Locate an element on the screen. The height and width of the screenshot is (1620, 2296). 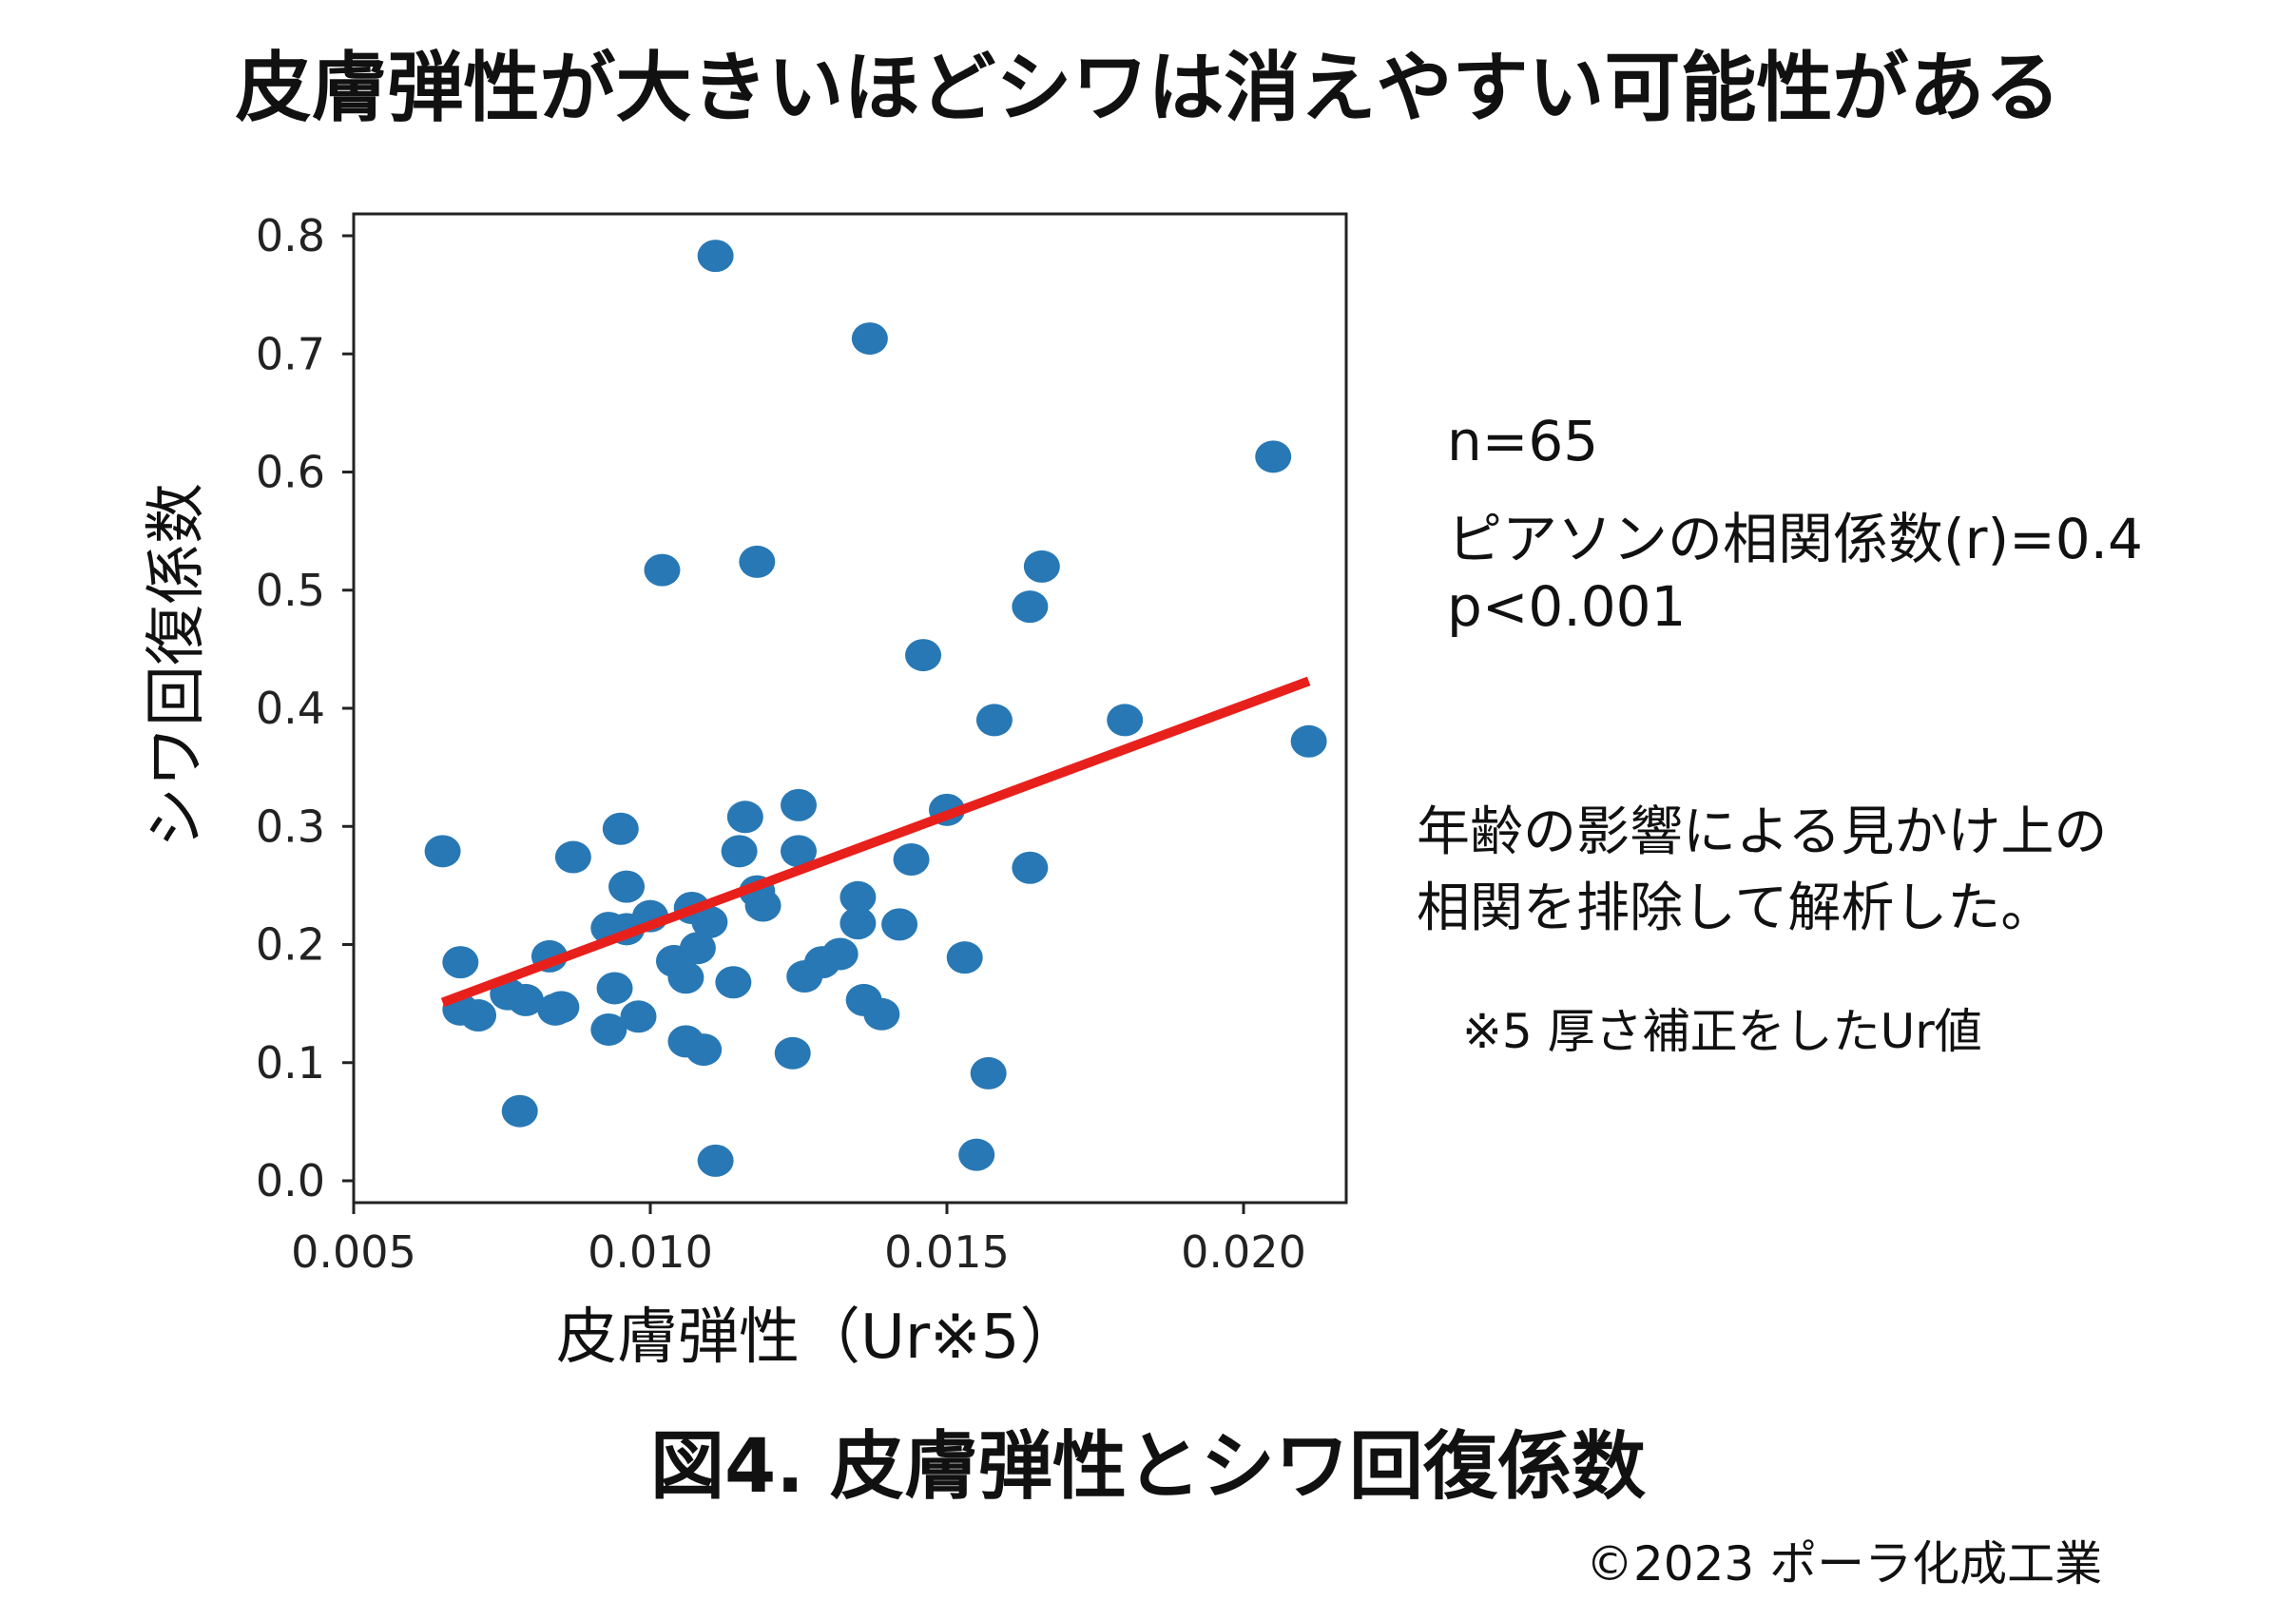
y-tick-label: 0.6 is located at coordinates (290, 472).